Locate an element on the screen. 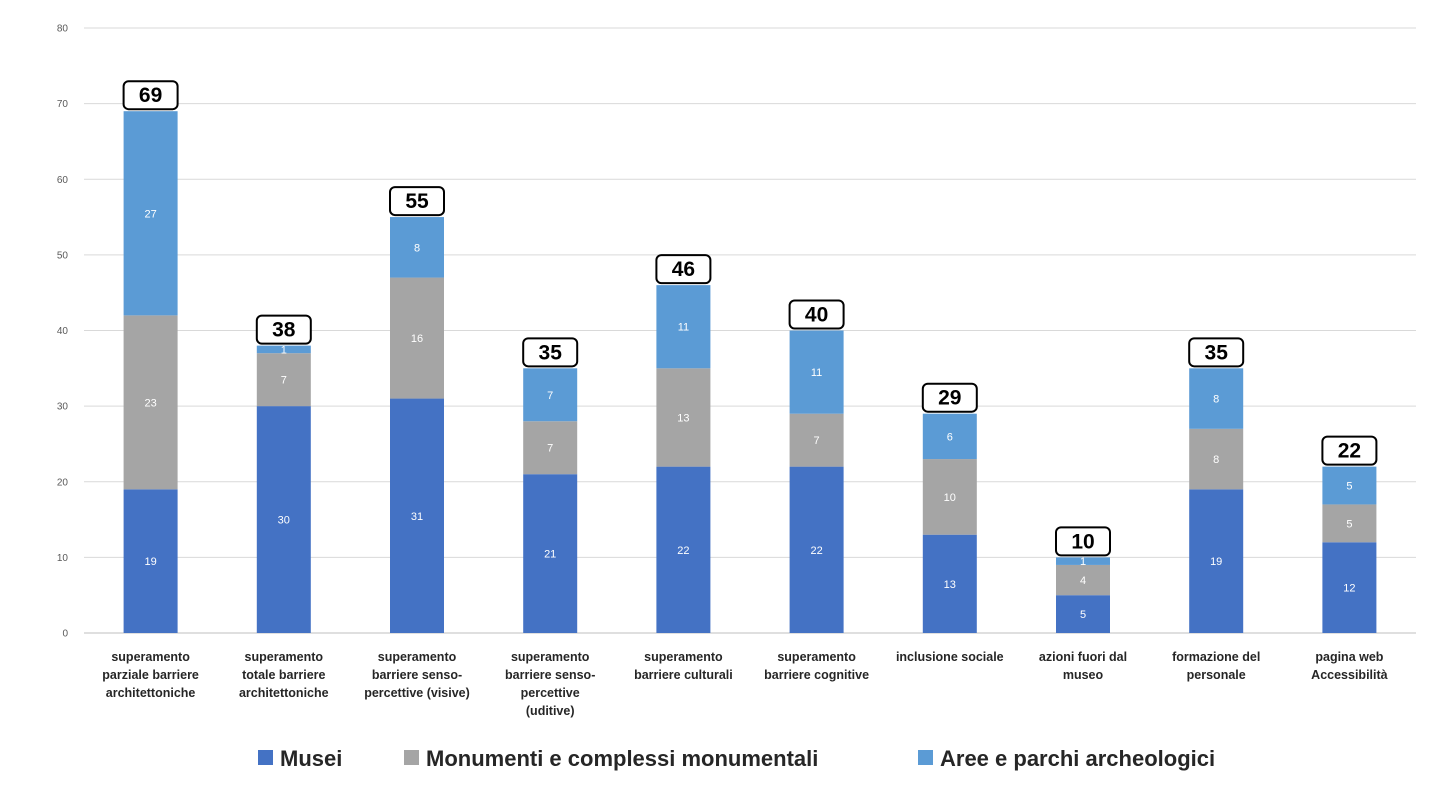  total-value-label: 40 is located at coordinates (816, 315).